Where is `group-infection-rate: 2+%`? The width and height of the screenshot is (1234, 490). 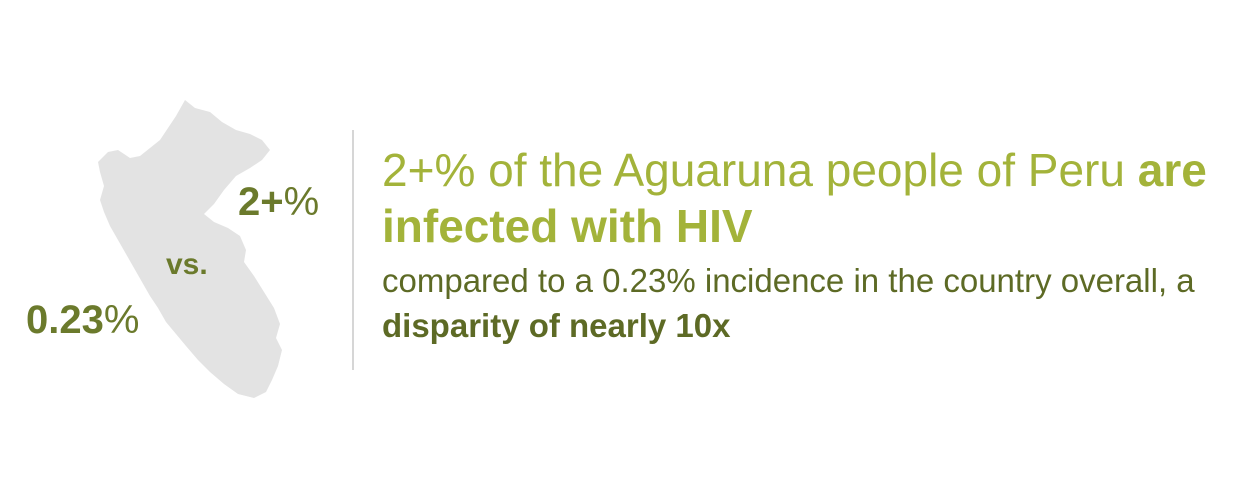 group-infection-rate: 2+% is located at coordinates (278, 202).